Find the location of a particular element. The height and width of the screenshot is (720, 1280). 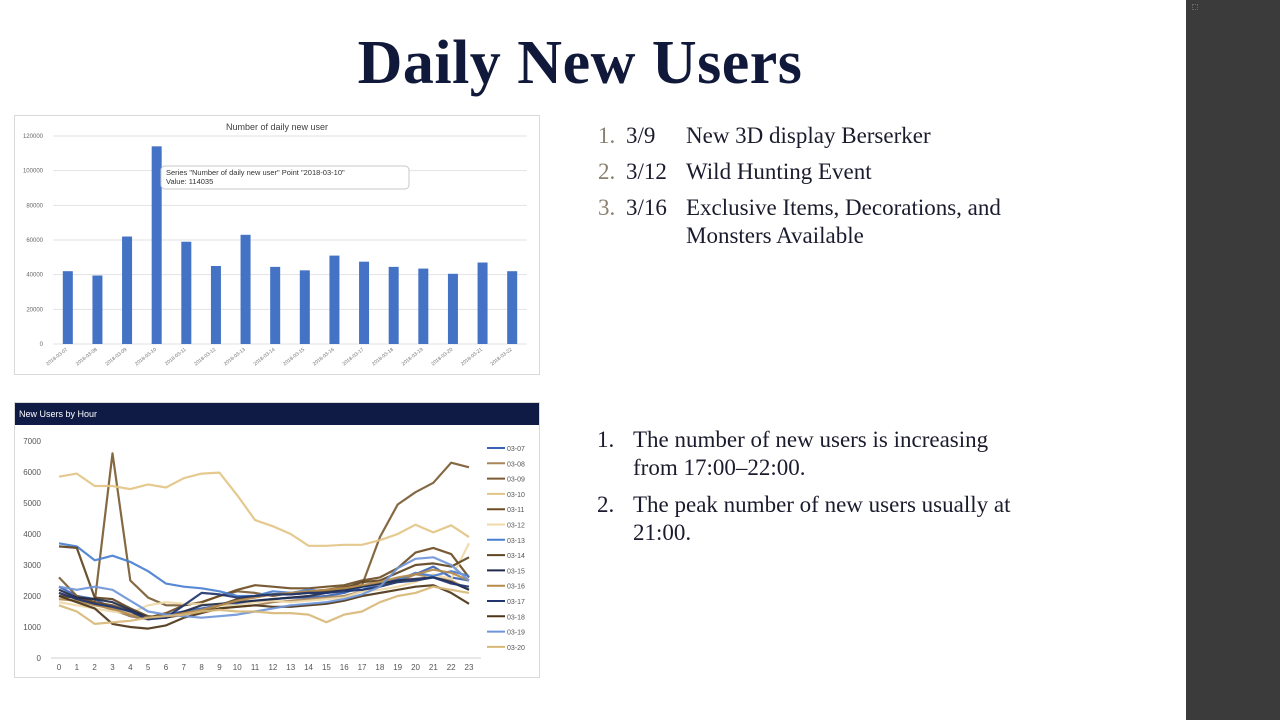

bar-chart-title: Number of daily new user is located at coordinates (277, 127).